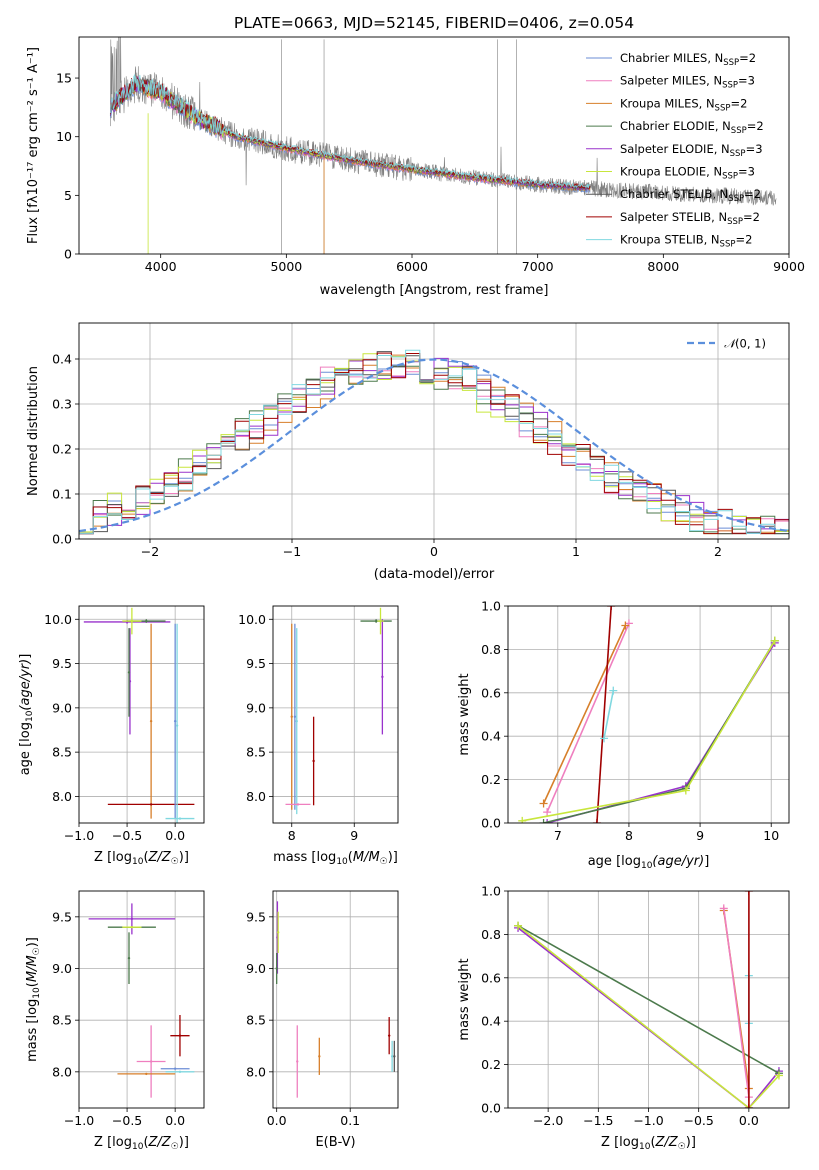  What do you see at coordinates (127, 835) in the screenshot?
I see `x-tick-label: −0.5` at bounding box center [127, 835].